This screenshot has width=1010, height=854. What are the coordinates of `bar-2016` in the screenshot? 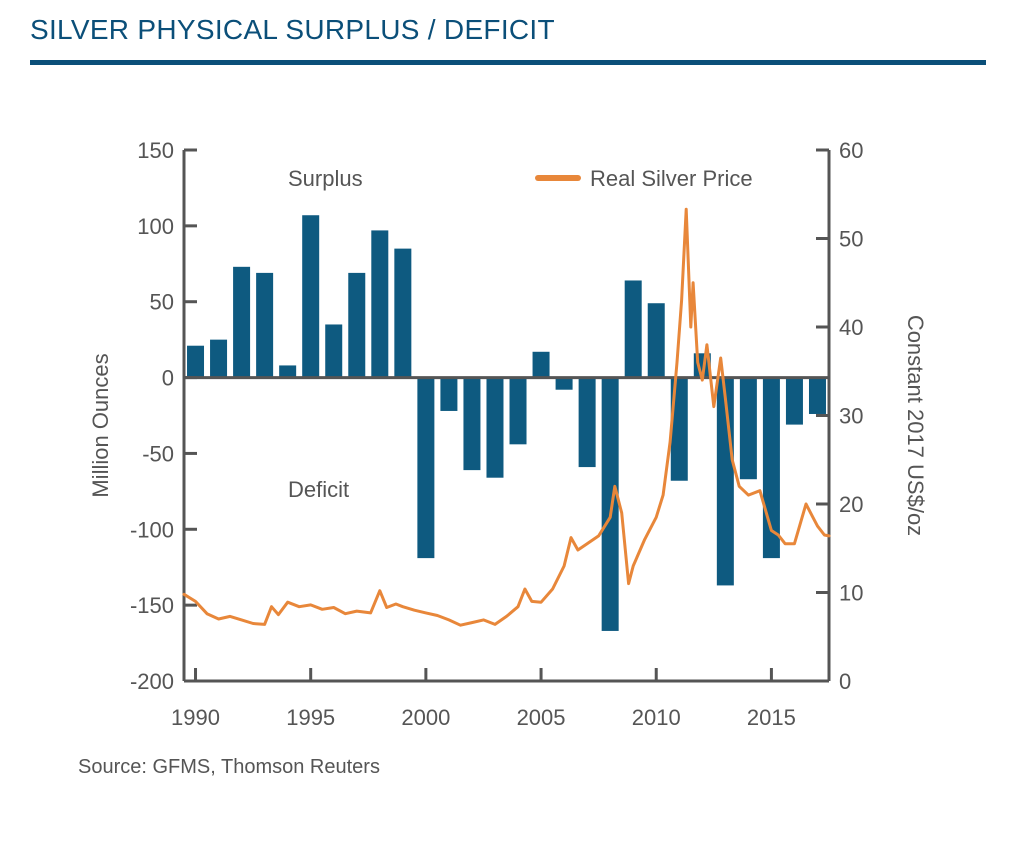 It's located at (794, 401).